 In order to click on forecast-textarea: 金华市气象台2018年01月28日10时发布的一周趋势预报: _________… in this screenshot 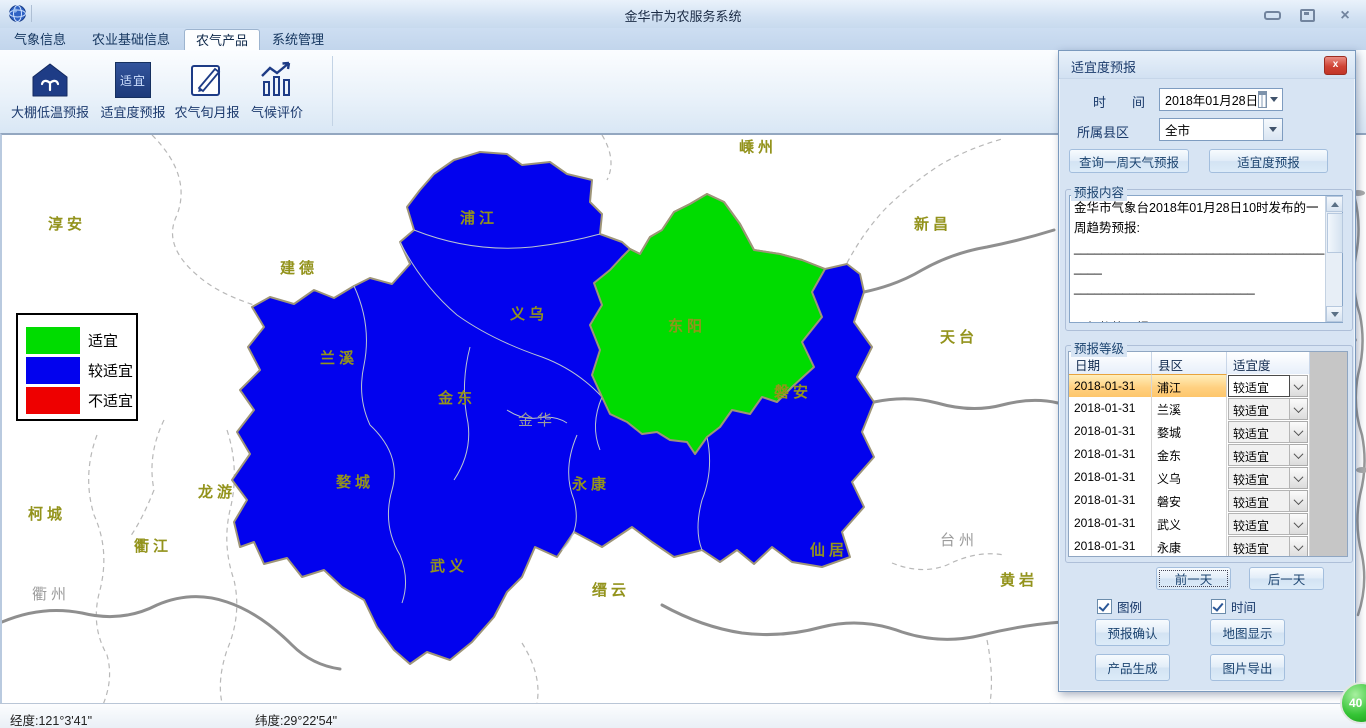, I will do `click(1206, 259)`.